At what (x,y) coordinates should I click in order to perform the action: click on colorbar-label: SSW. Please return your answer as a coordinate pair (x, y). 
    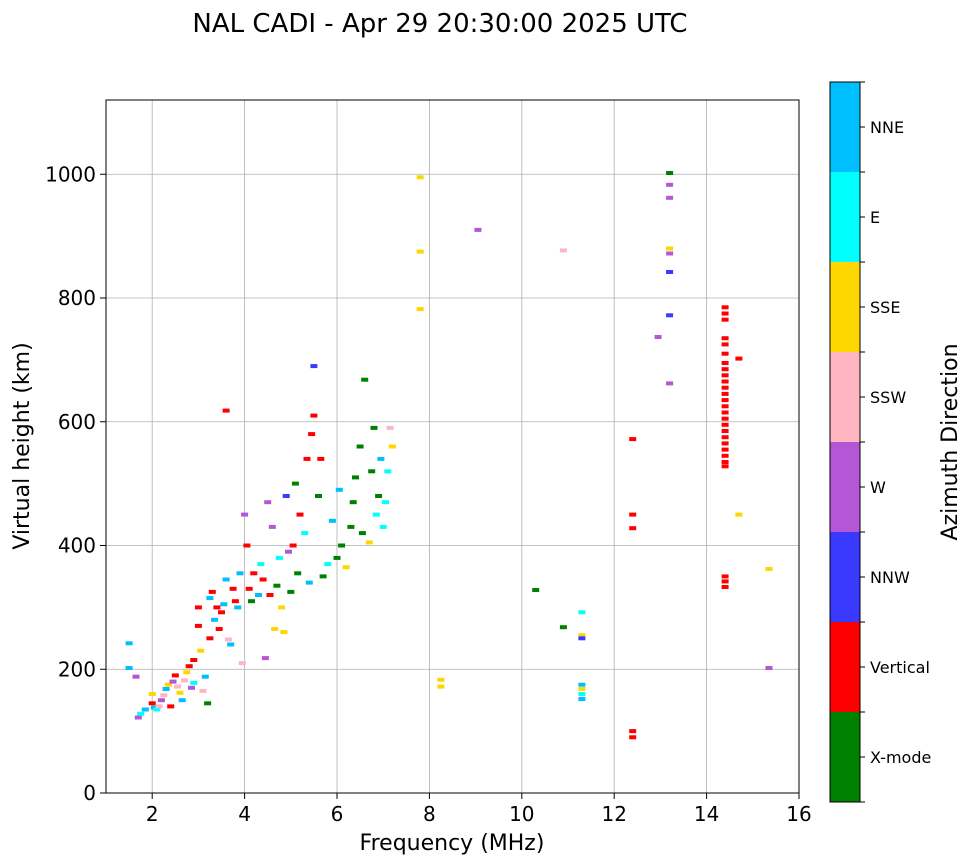
    Looking at the image, I should click on (888, 397).